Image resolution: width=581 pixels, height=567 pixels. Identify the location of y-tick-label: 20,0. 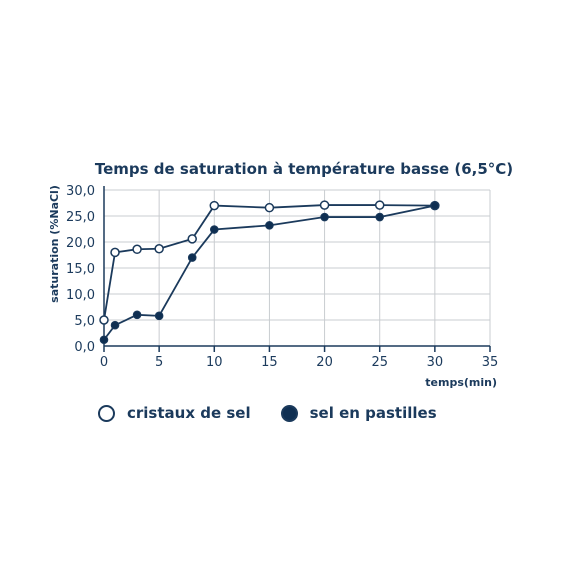
(80, 243).